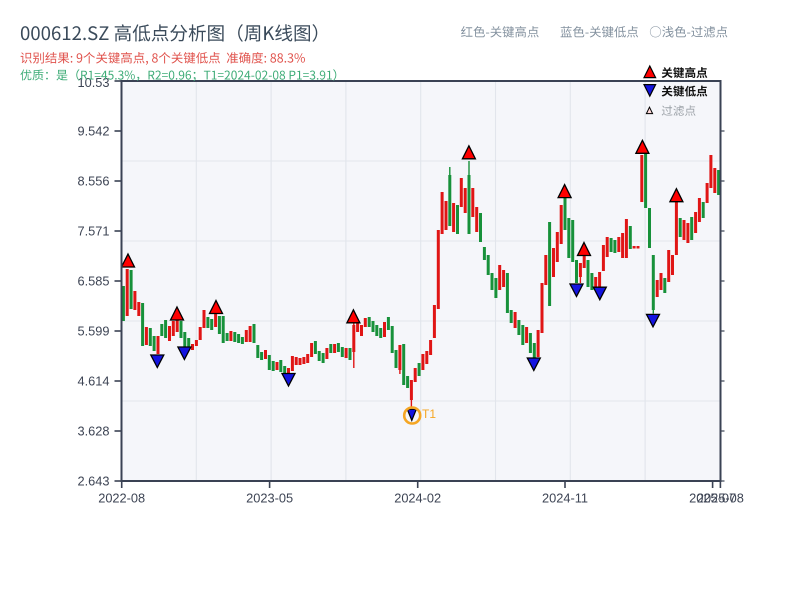 The image size is (800, 600). What do you see at coordinates (93, 431) in the screenshot?
I see `svg-text: 3.628` at bounding box center [93, 431].